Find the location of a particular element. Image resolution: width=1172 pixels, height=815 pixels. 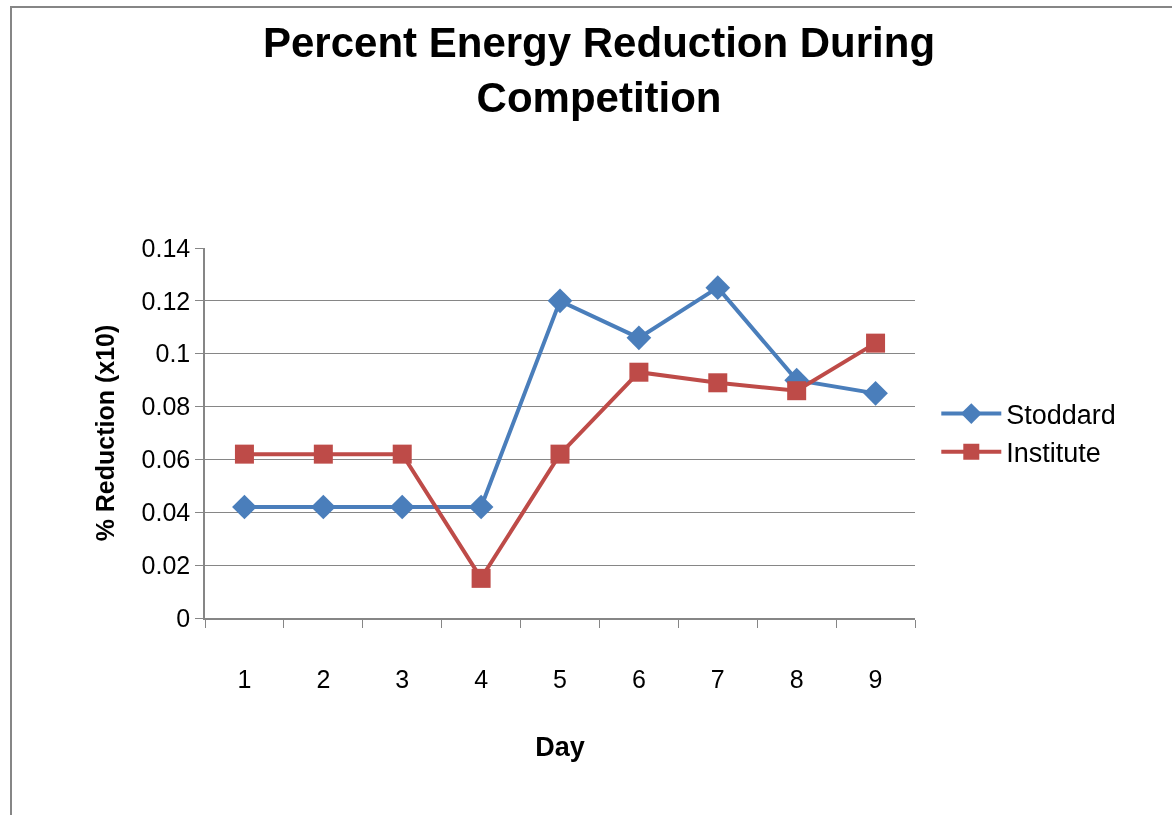

y-tick-label: 0.1 is located at coordinates (173, 353).